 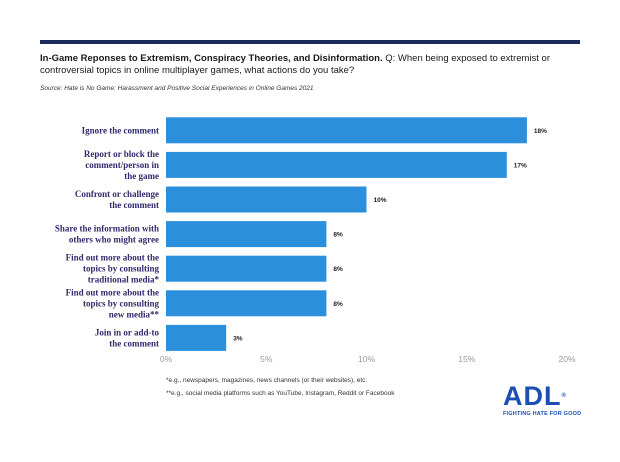 What do you see at coordinates (564, 396) in the screenshot?
I see `logo-registered-mark: ®` at bounding box center [564, 396].